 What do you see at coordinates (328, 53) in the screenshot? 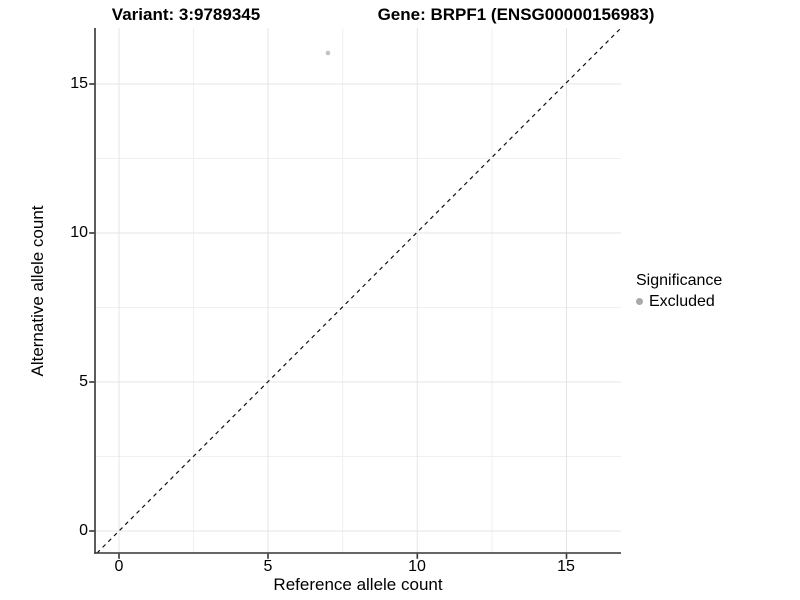
I see `data-point-excluded` at bounding box center [328, 53].